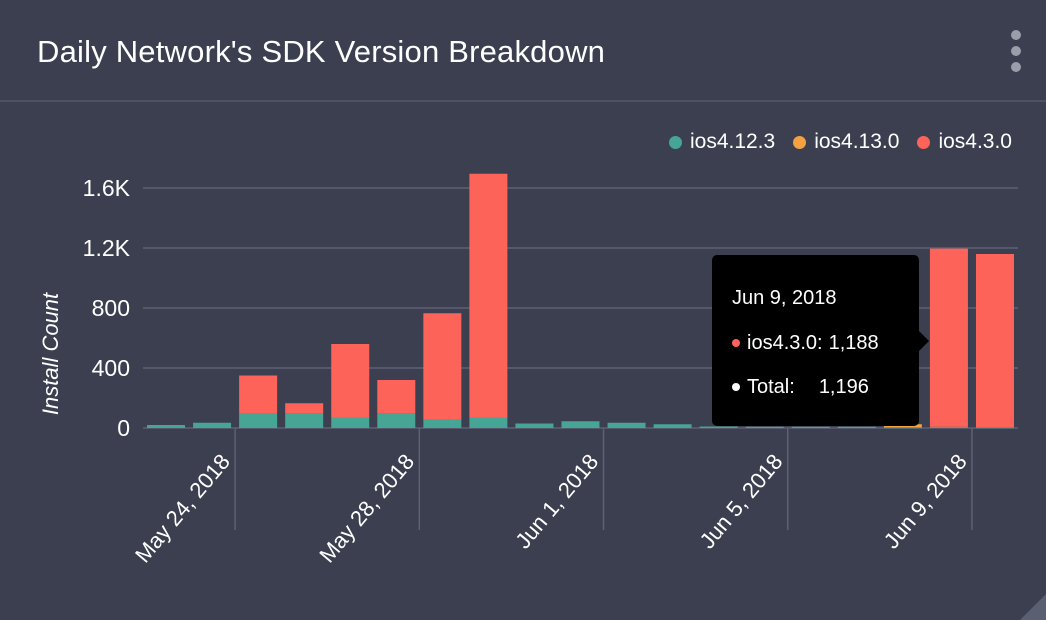  Describe the element at coordinates (111, 368) in the screenshot. I see `y-tick-label: 400` at that location.